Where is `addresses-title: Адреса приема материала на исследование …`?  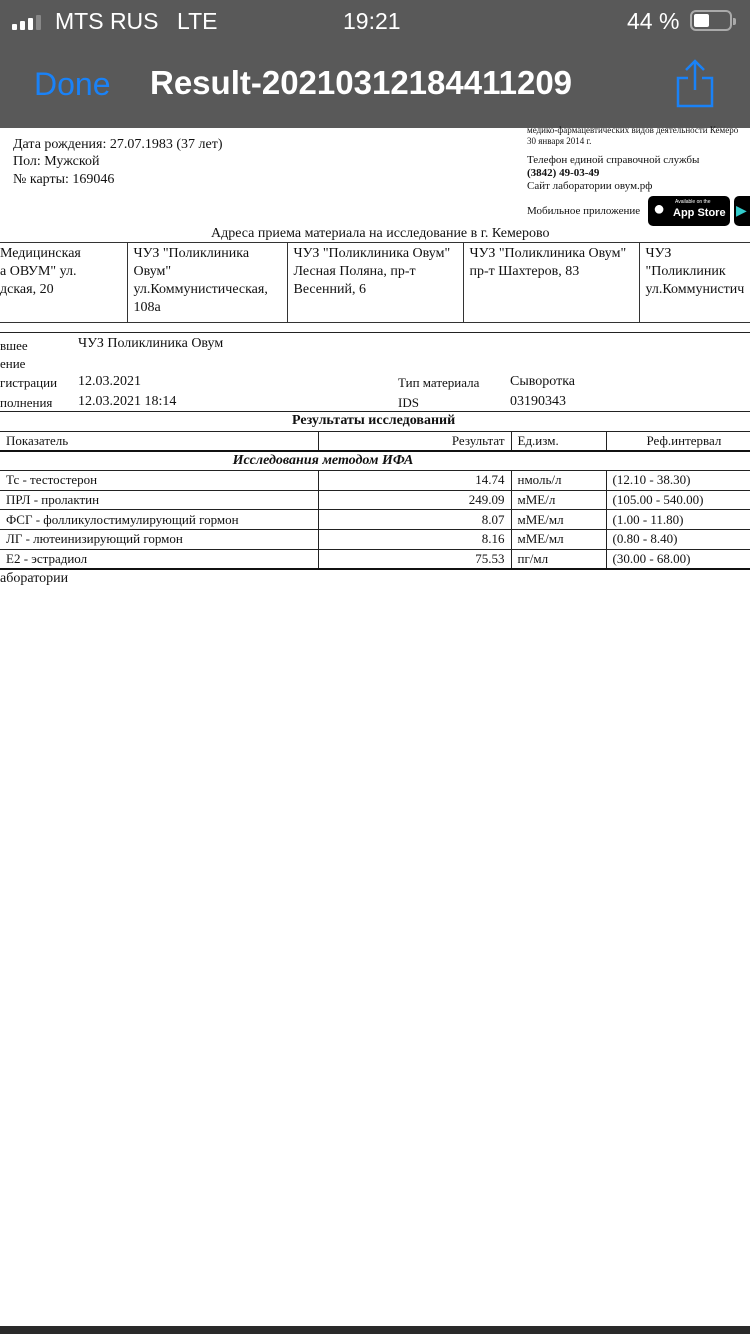
addresses-title: Адреса приема материала на исследование … is located at coordinates (380, 233).